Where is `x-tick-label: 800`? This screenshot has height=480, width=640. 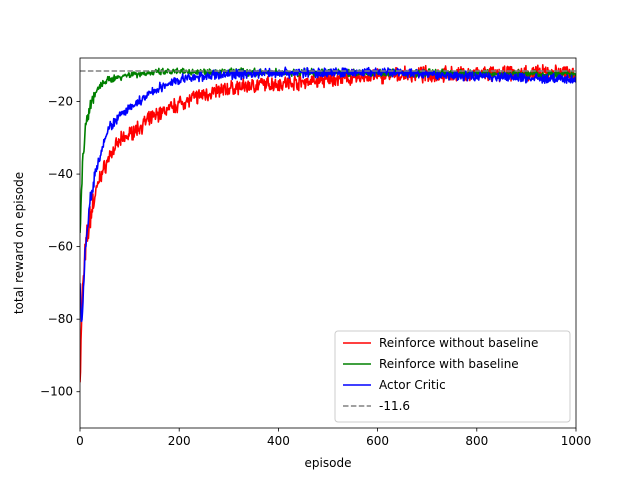
x-tick-label: 800 is located at coordinates (476, 441).